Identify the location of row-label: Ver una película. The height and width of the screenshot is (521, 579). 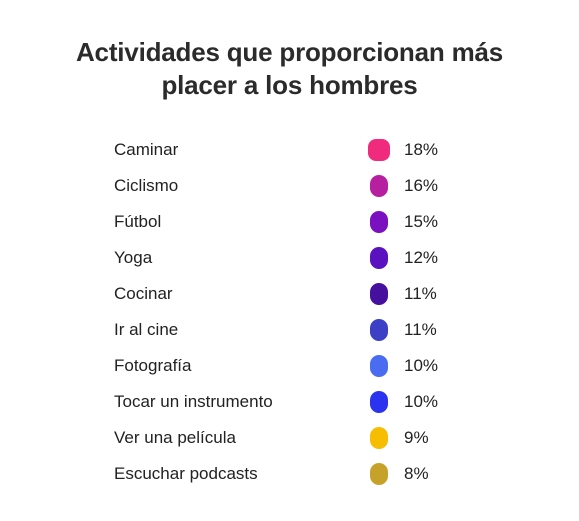
(175, 437).